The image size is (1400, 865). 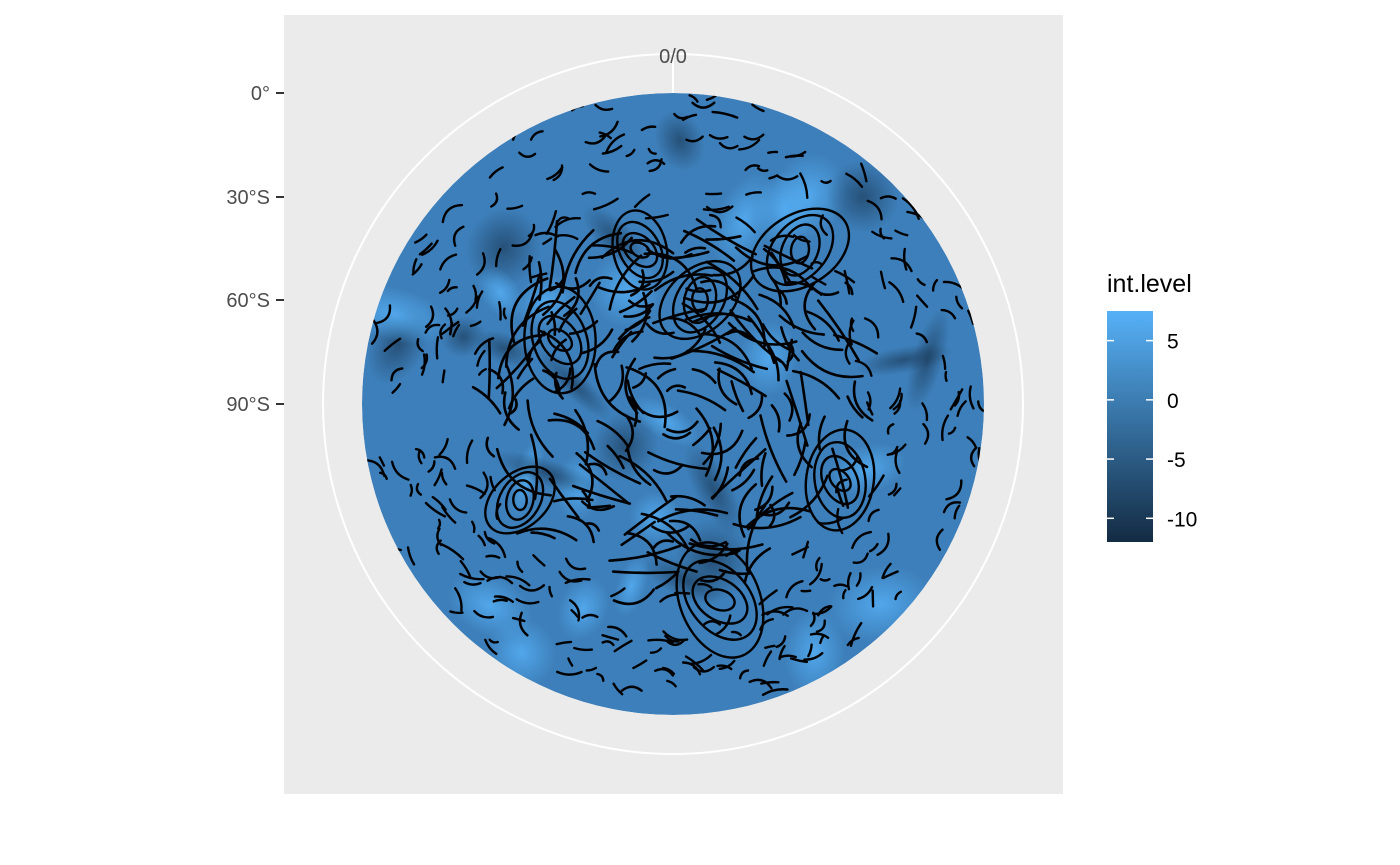 I want to click on legend-tick-label: 5, so click(x=1173, y=342).